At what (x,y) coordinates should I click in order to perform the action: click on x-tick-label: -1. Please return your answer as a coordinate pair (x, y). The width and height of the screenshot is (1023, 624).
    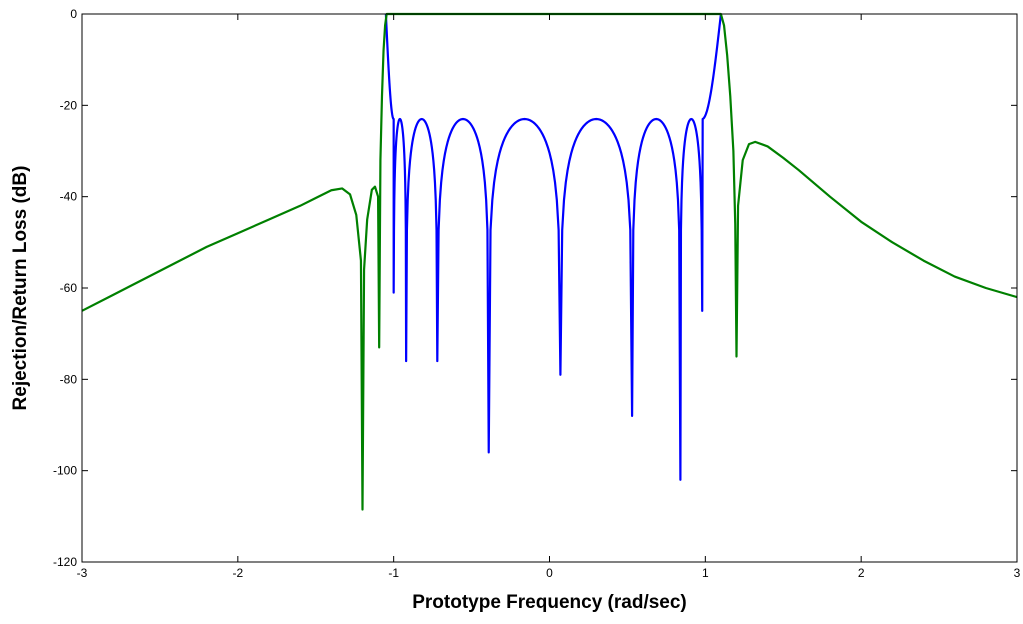
    Looking at the image, I should click on (393, 573).